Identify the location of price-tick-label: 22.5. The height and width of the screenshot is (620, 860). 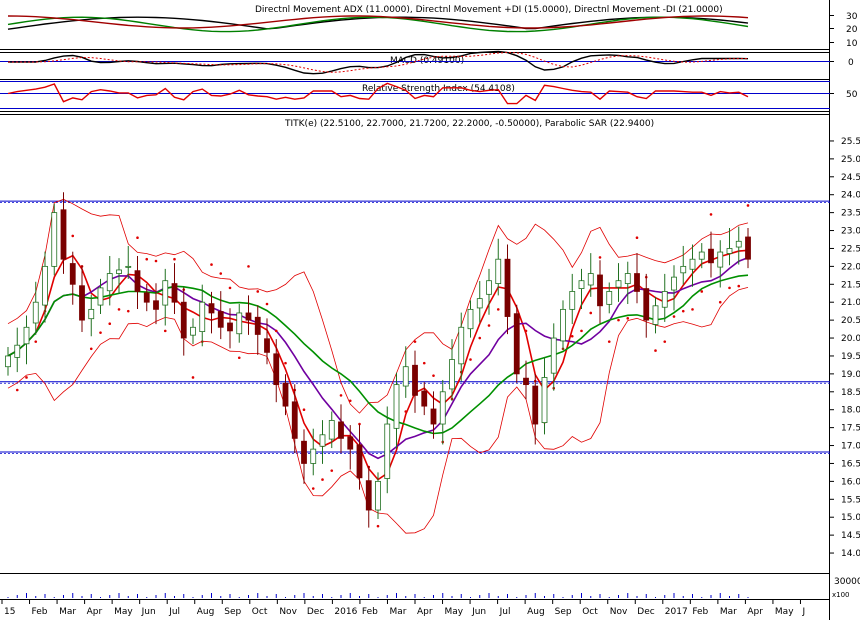
(850, 249).